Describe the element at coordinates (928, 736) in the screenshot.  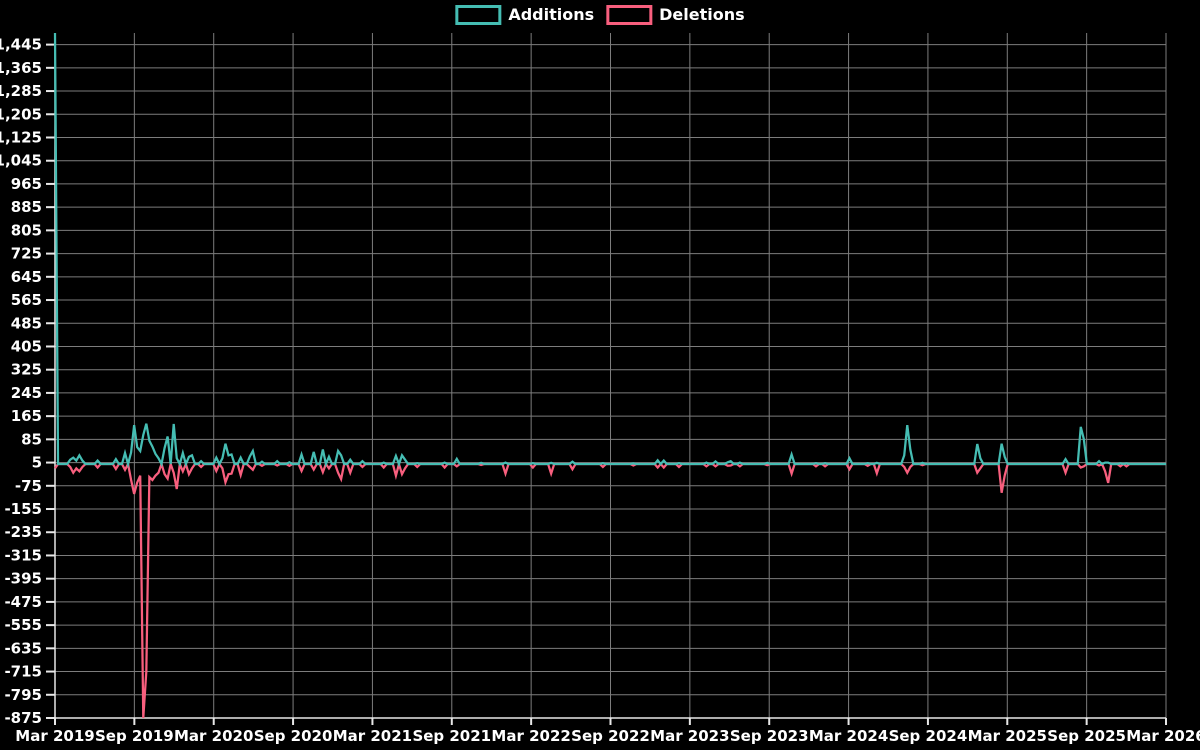
I see `x-tick-label: Sep 2024` at that location.